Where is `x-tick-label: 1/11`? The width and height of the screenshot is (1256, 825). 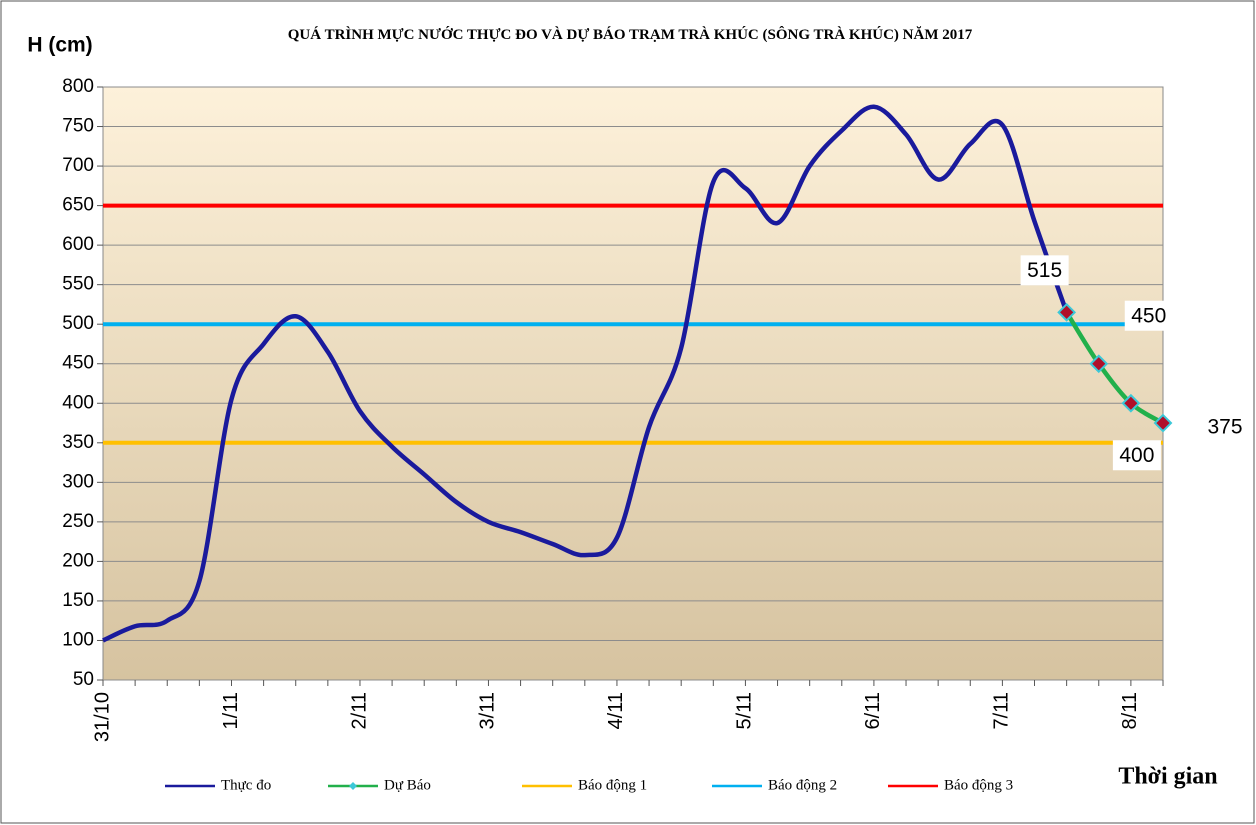
x-tick-label: 1/11 is located at coordinates (231, 710).